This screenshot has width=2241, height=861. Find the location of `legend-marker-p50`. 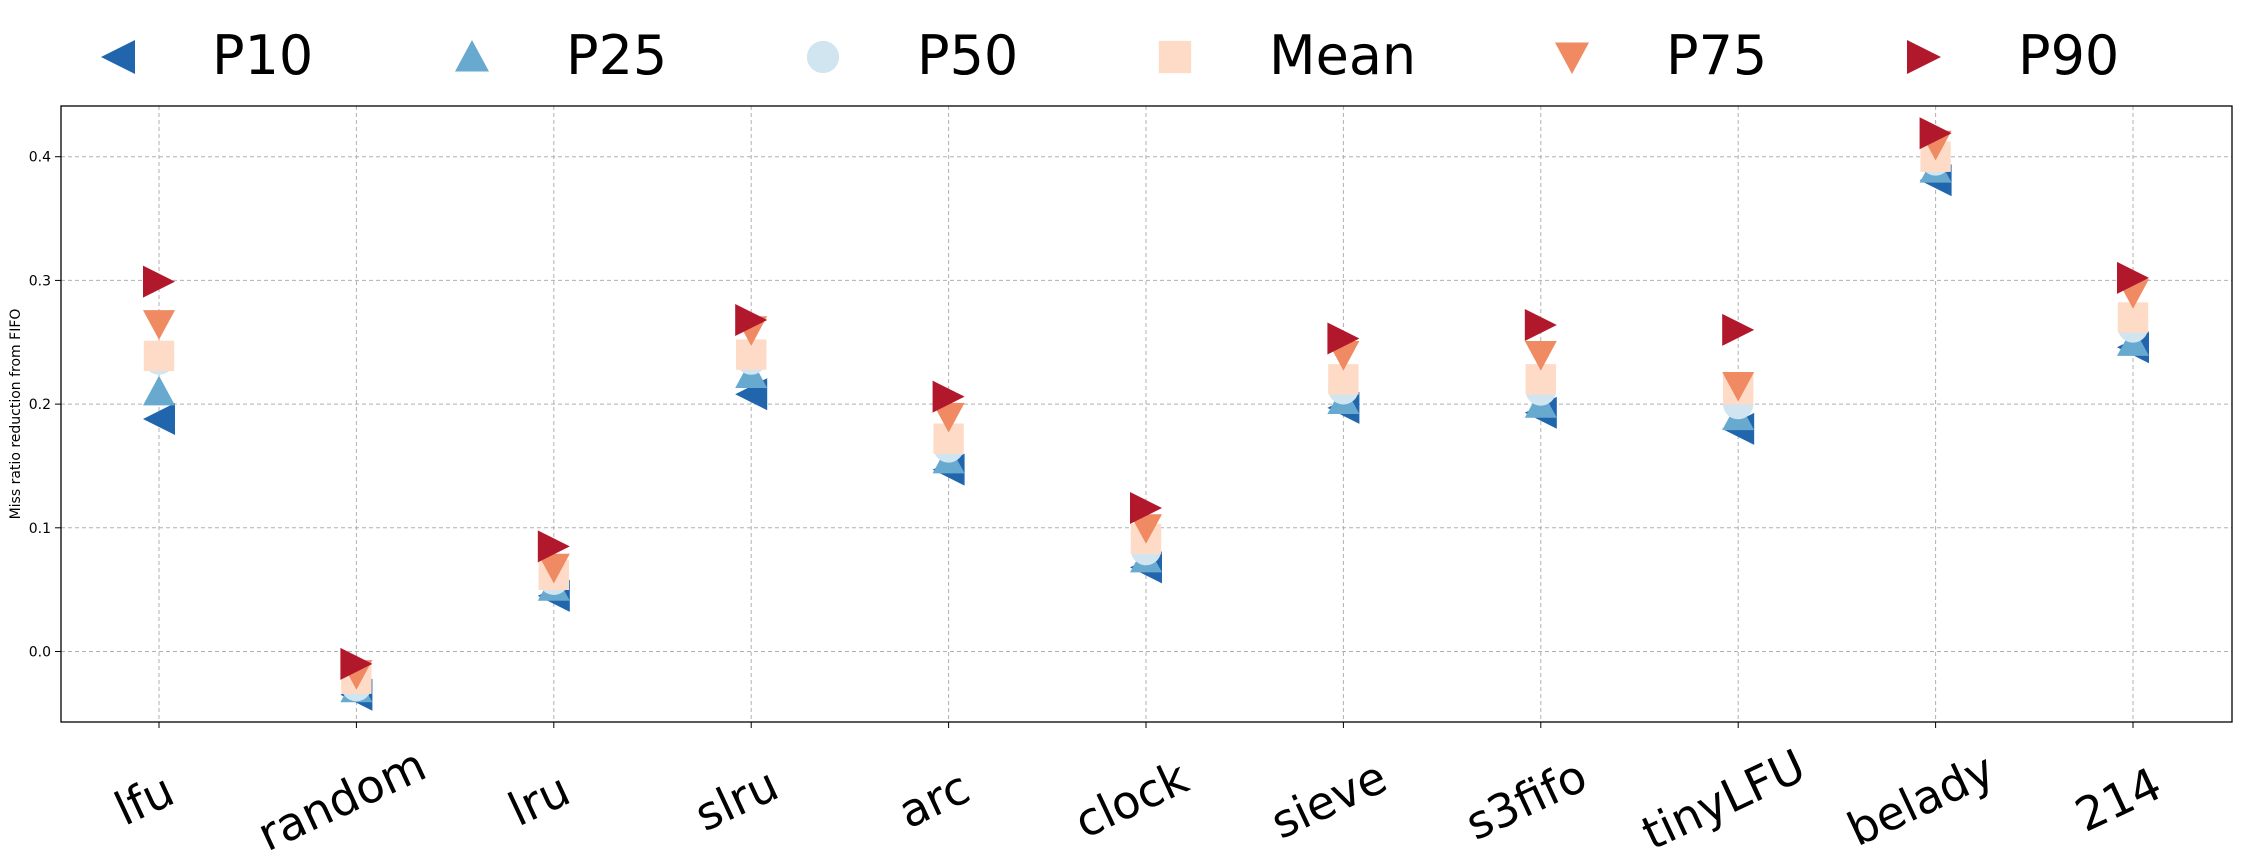

legend-marker-p50 is located at coordinates (823, 57).